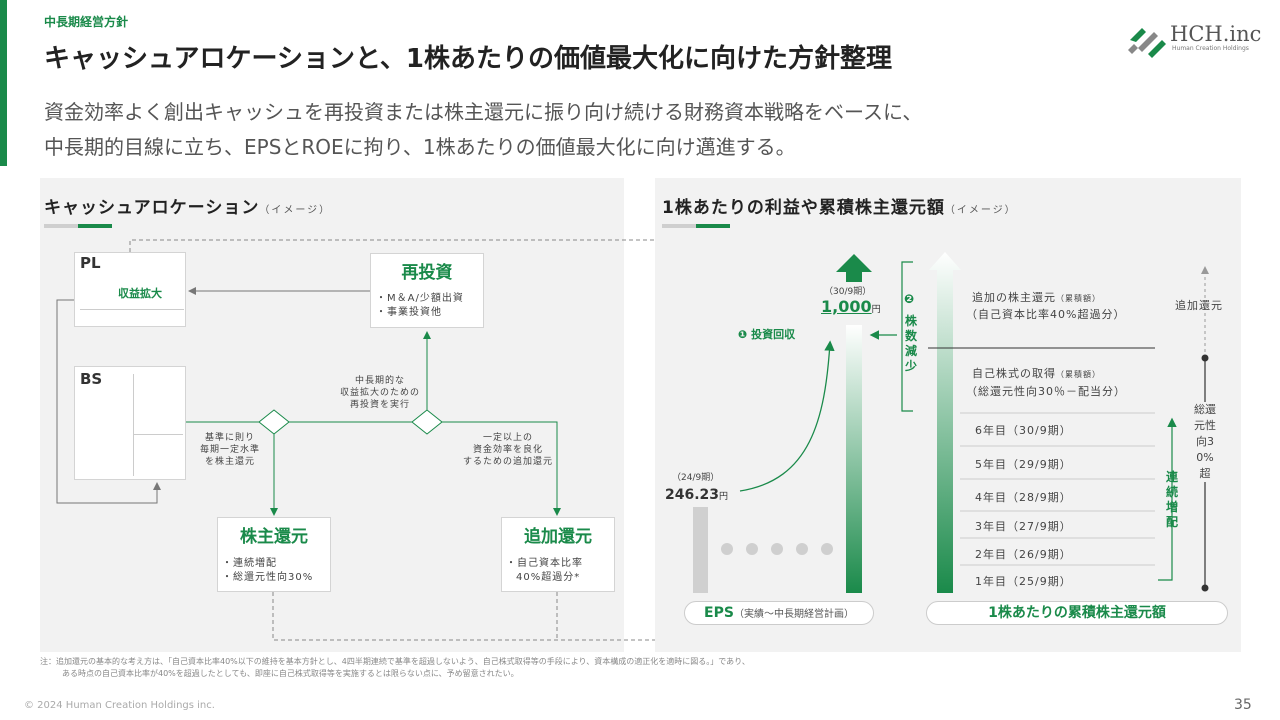 Image resolution: width=1280 pixels, height=720 pixels. What do you see at coordinates (3, 83) in the screenshot?
I see `accent-bar` at bounding box center [3, 83].